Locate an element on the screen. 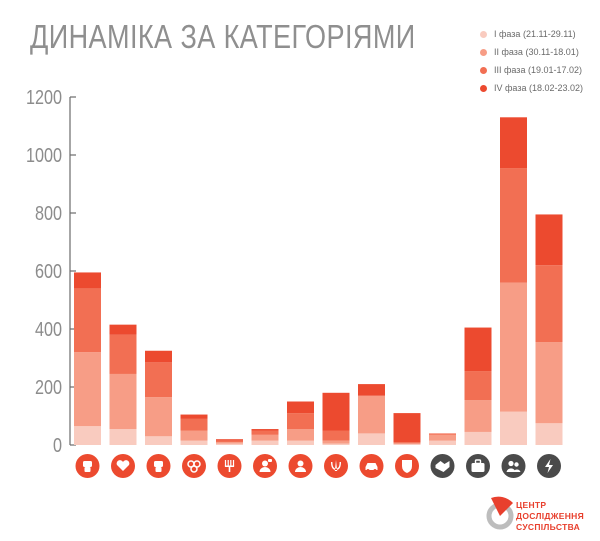 The image size is (600, 541). raised-fist-icon is located at coordinates (158, 466).